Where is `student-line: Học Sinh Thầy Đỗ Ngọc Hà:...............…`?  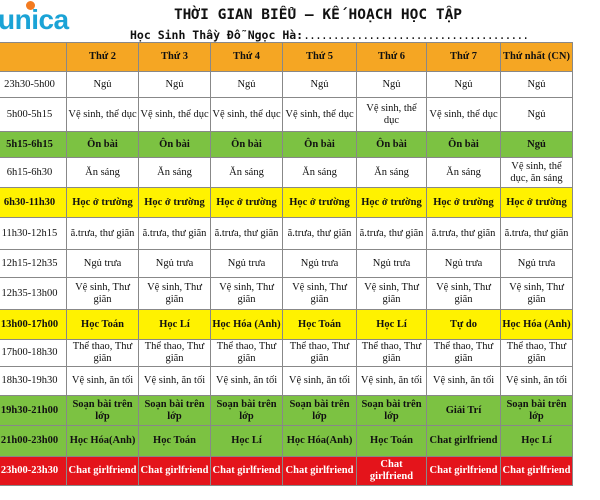 student-line: Học Sinh Thầy Đỗ Ngọc Hà:...............… is located at coordinates (329, 35).